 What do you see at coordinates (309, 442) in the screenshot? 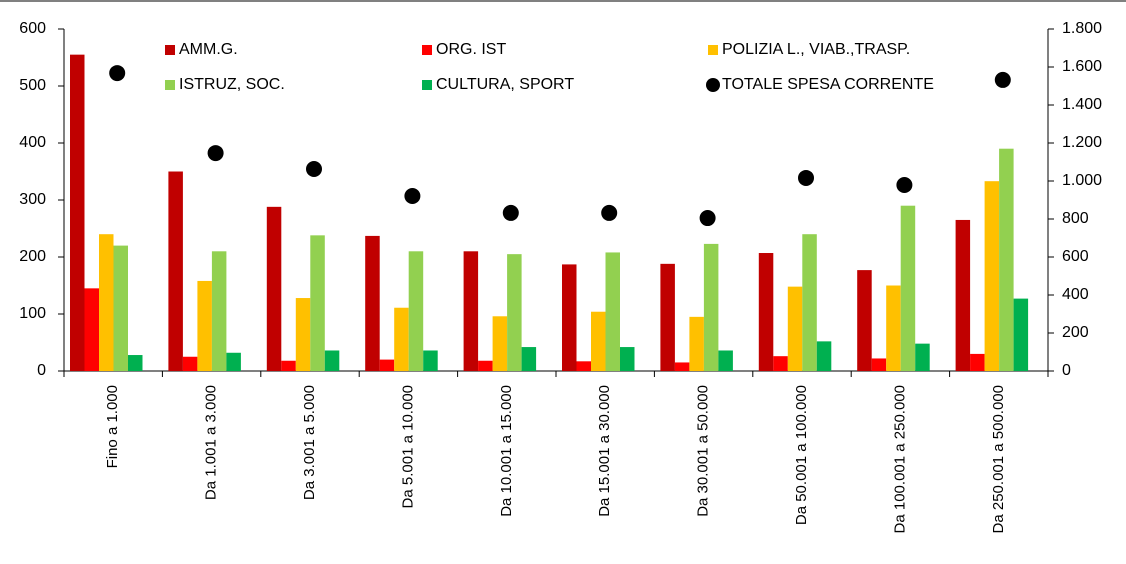
I see `x-tick-label: Da 3.001 a 5.000` at bounding box center [309, 442].